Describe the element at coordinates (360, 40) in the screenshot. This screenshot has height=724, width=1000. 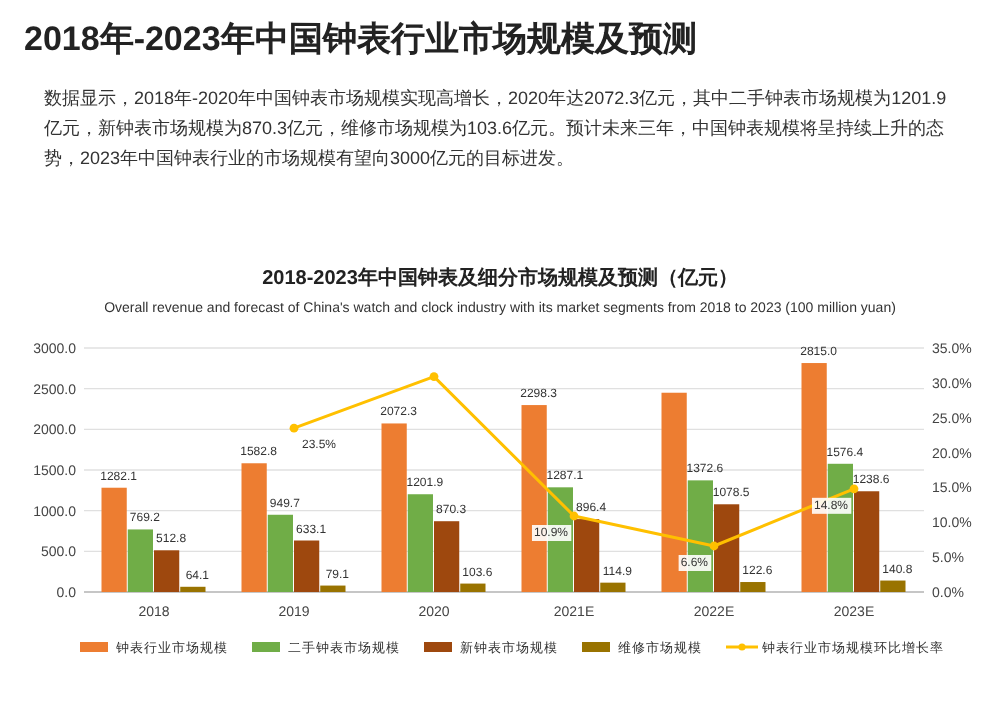
I see `text: 2018年-2023年中国钟表行业市场规模及预测` at that location.